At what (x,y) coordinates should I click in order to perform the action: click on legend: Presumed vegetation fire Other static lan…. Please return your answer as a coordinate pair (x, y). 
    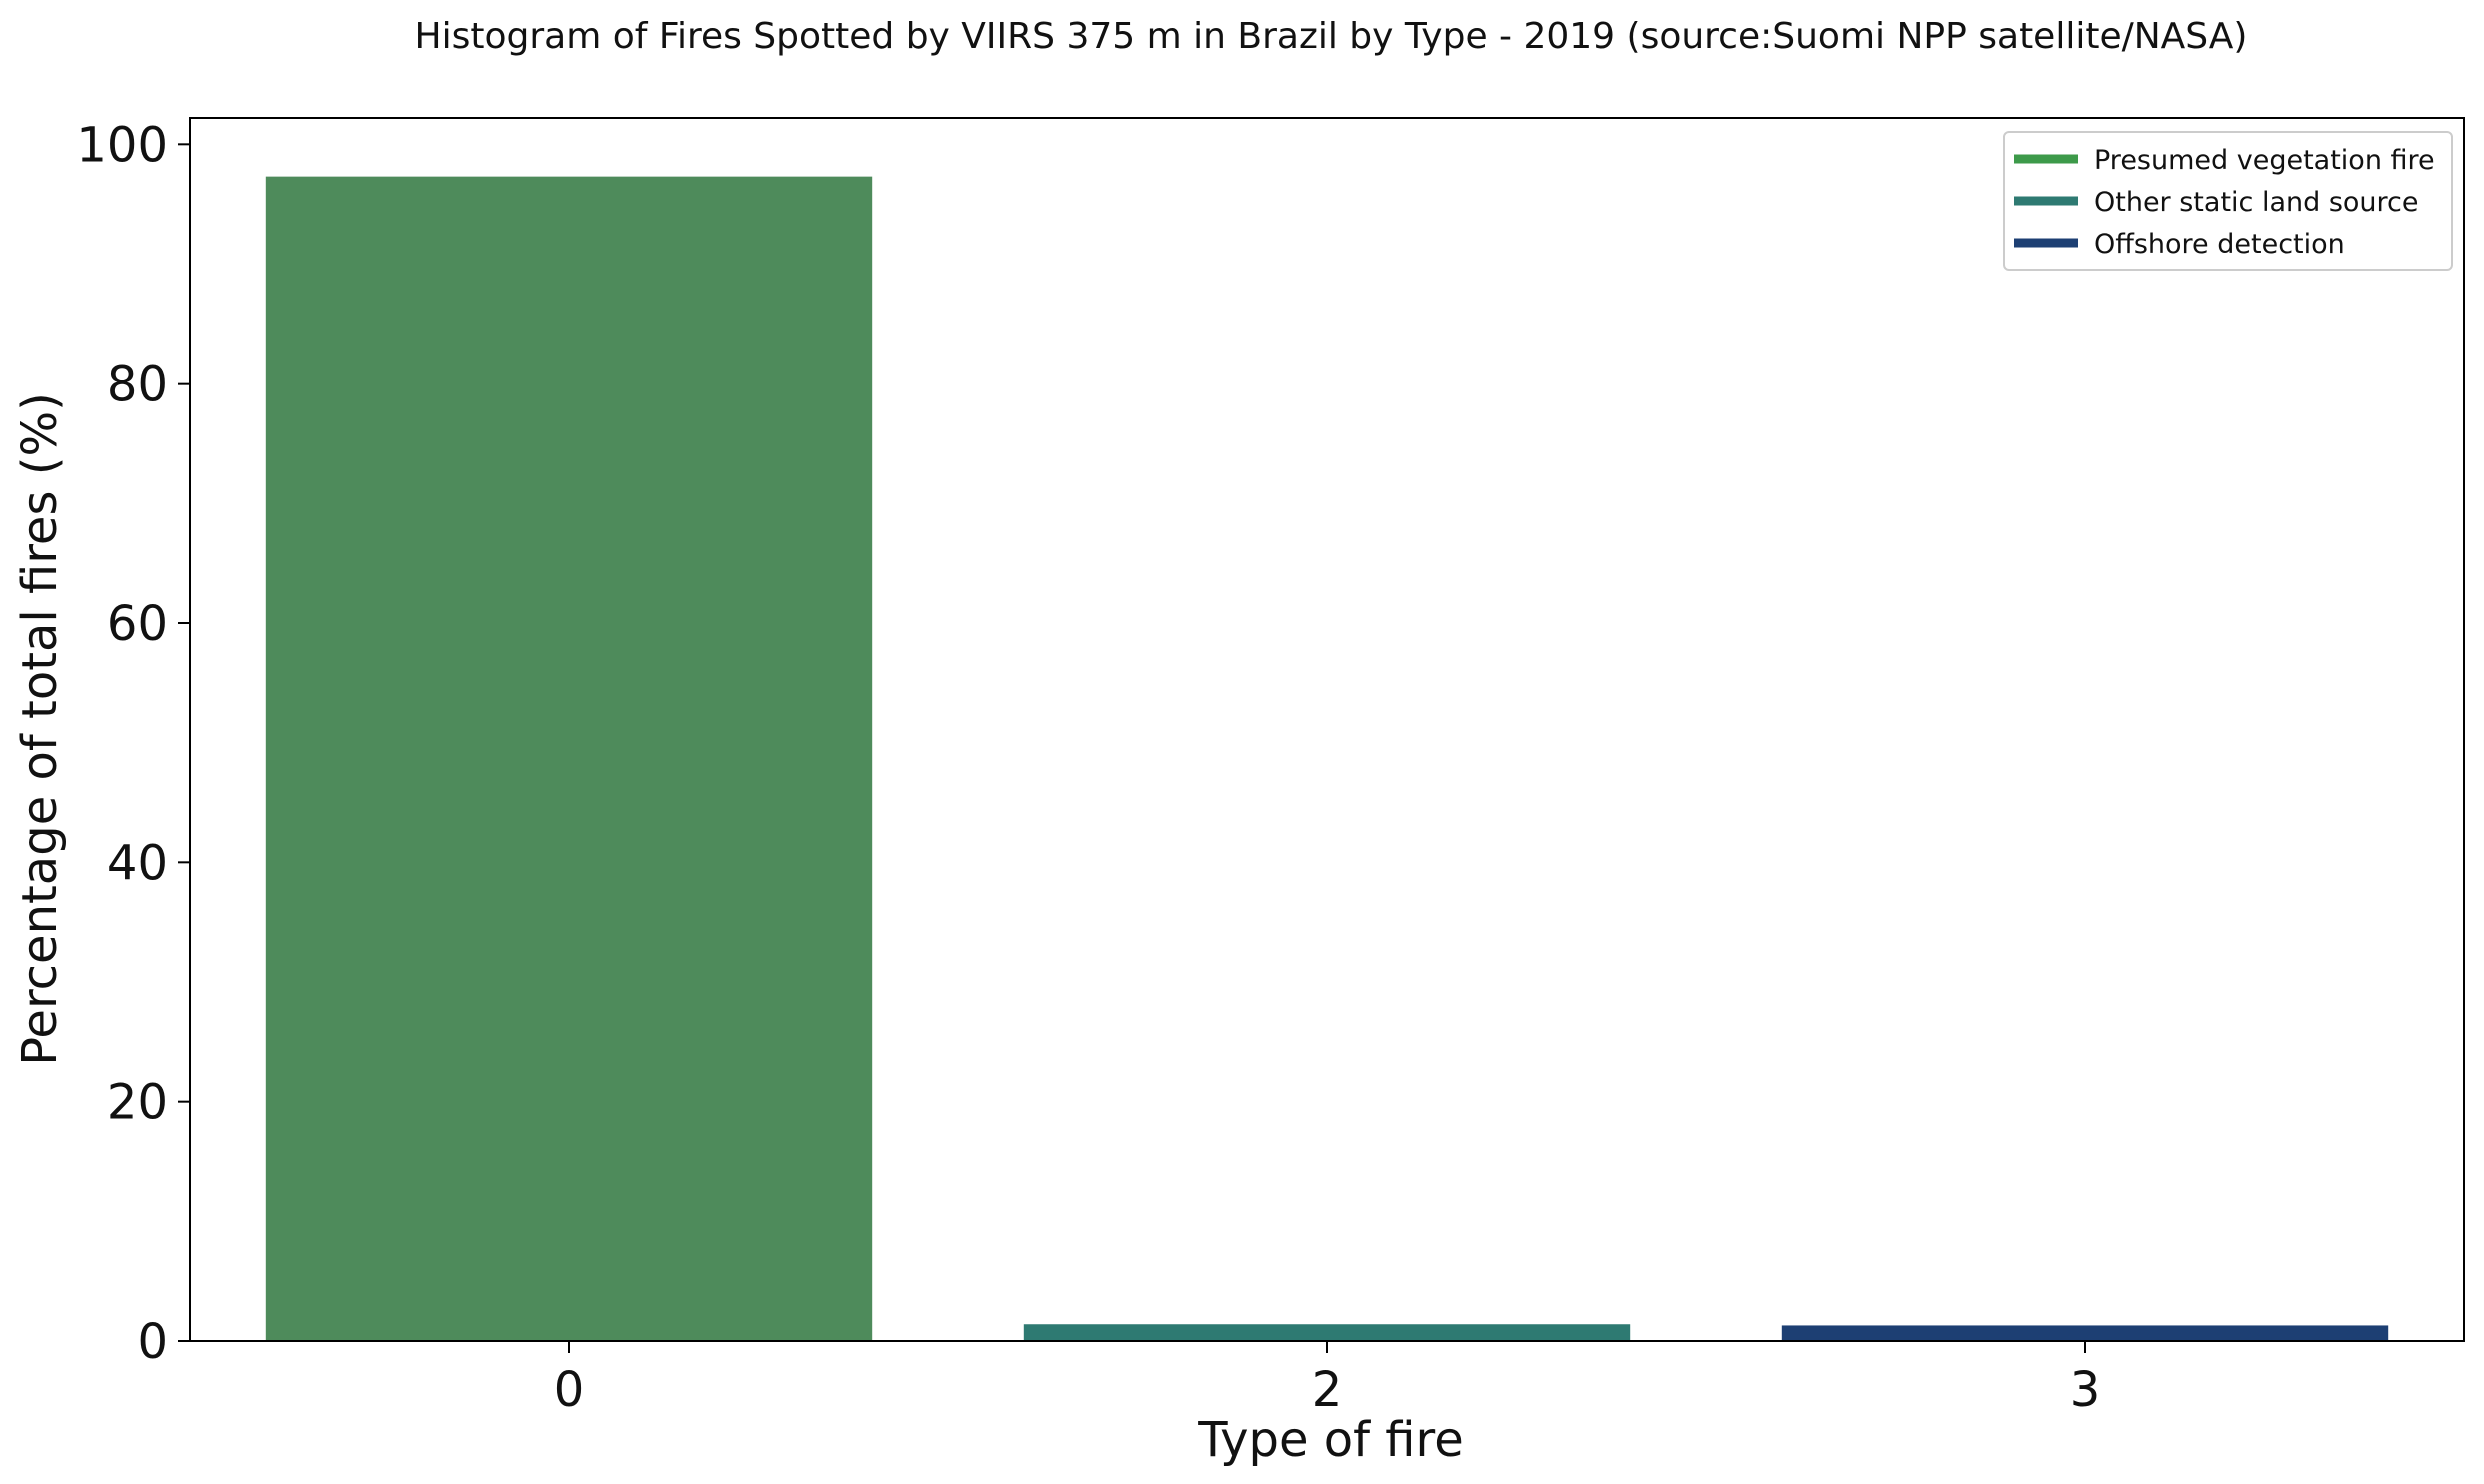
    Looking at the image, I should click on (2228, 201).